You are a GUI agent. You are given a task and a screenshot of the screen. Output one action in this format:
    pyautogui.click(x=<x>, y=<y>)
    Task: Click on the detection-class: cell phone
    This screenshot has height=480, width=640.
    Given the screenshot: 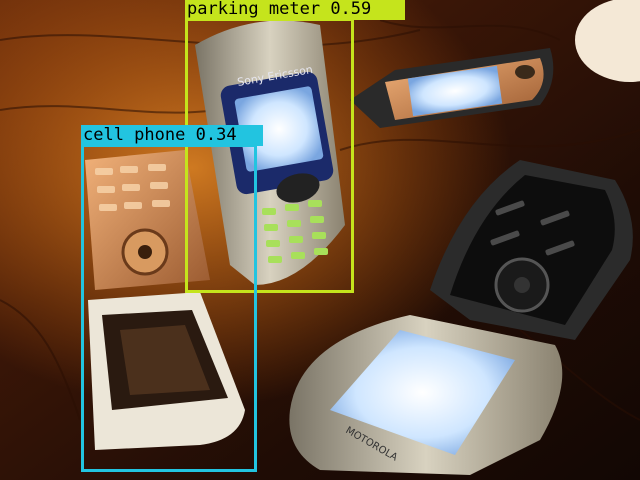 What is the action you would take?
    pyautogui.click(x=134, y=135)
    